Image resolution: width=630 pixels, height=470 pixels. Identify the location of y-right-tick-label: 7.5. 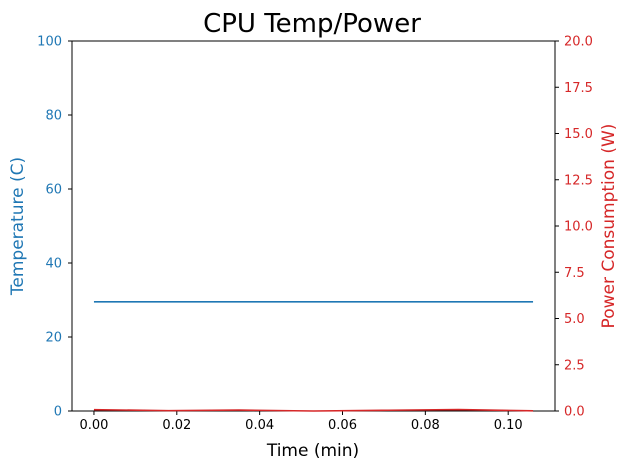
(574, 273).